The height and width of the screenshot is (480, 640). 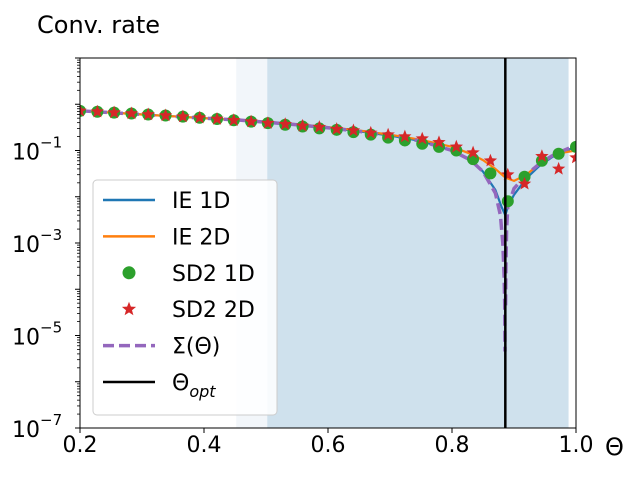 I want to click on legend-entry: SD2 1D, so click(x=188, y=274).